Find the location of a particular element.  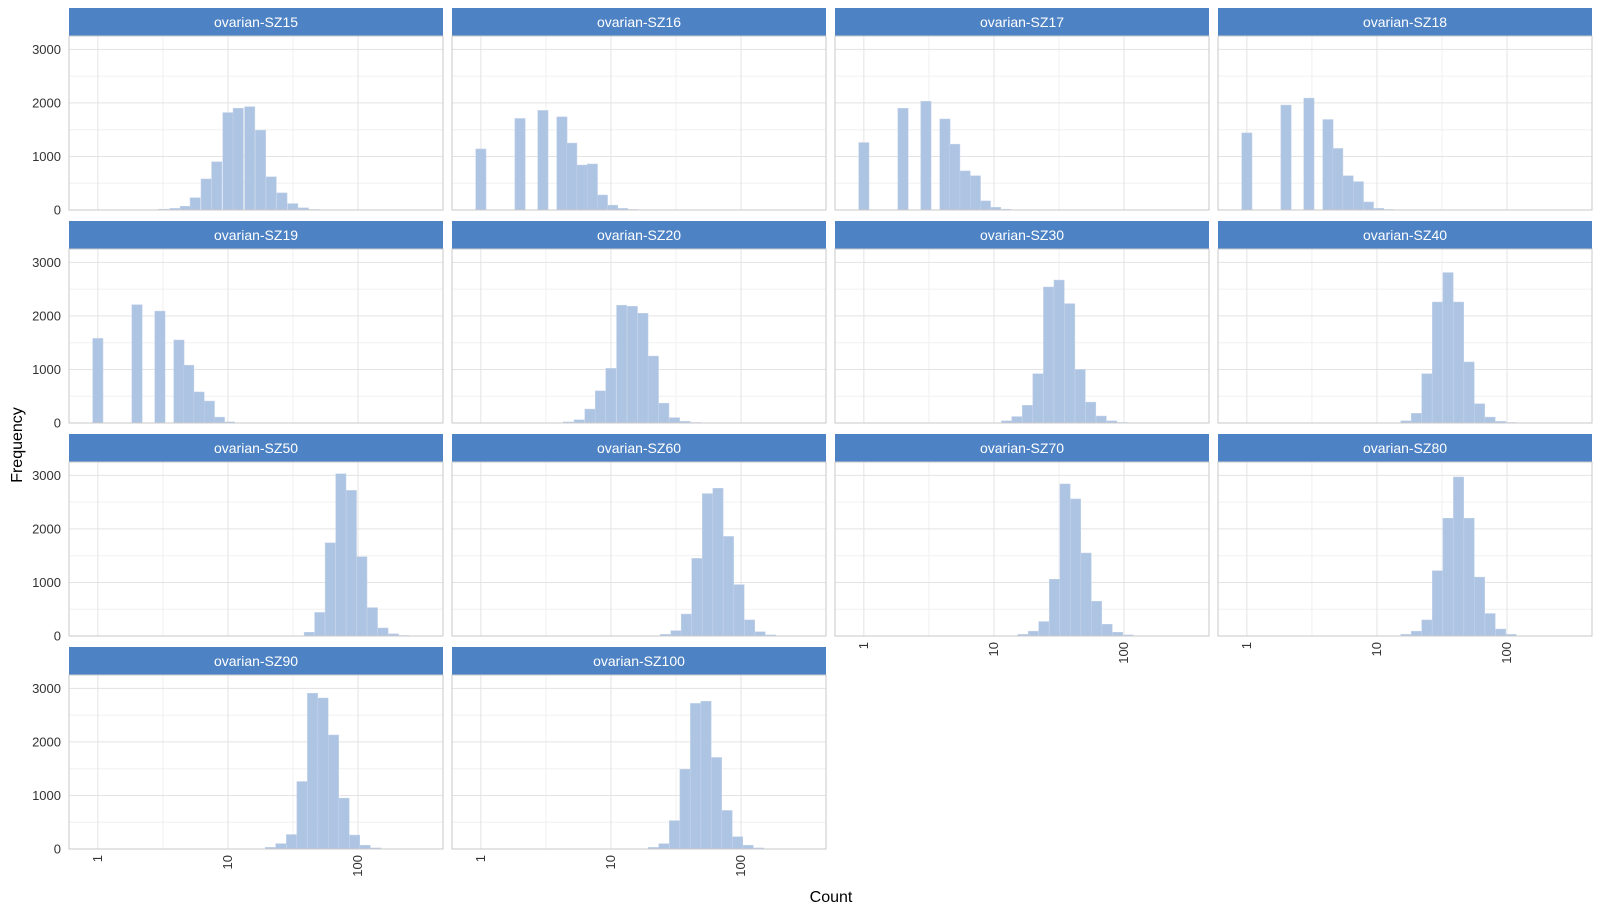

facet-panel: ovarian-SZ70 1 10 100 is located at coordinates (1022, 549).